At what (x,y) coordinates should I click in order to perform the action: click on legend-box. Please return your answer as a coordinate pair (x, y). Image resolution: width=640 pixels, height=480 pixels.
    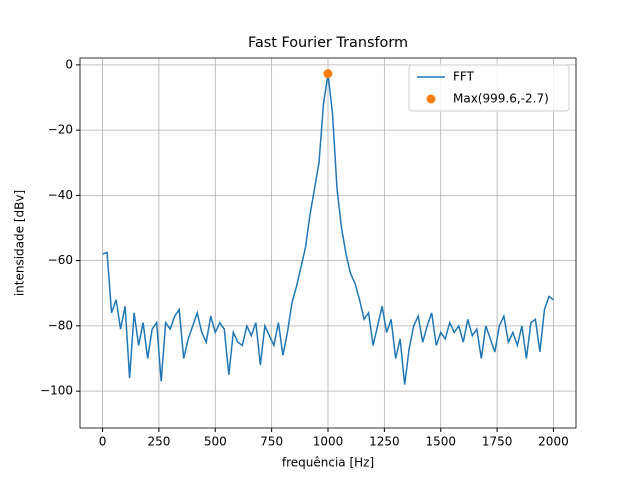
    Looking at the image, I should click on (489, 88).